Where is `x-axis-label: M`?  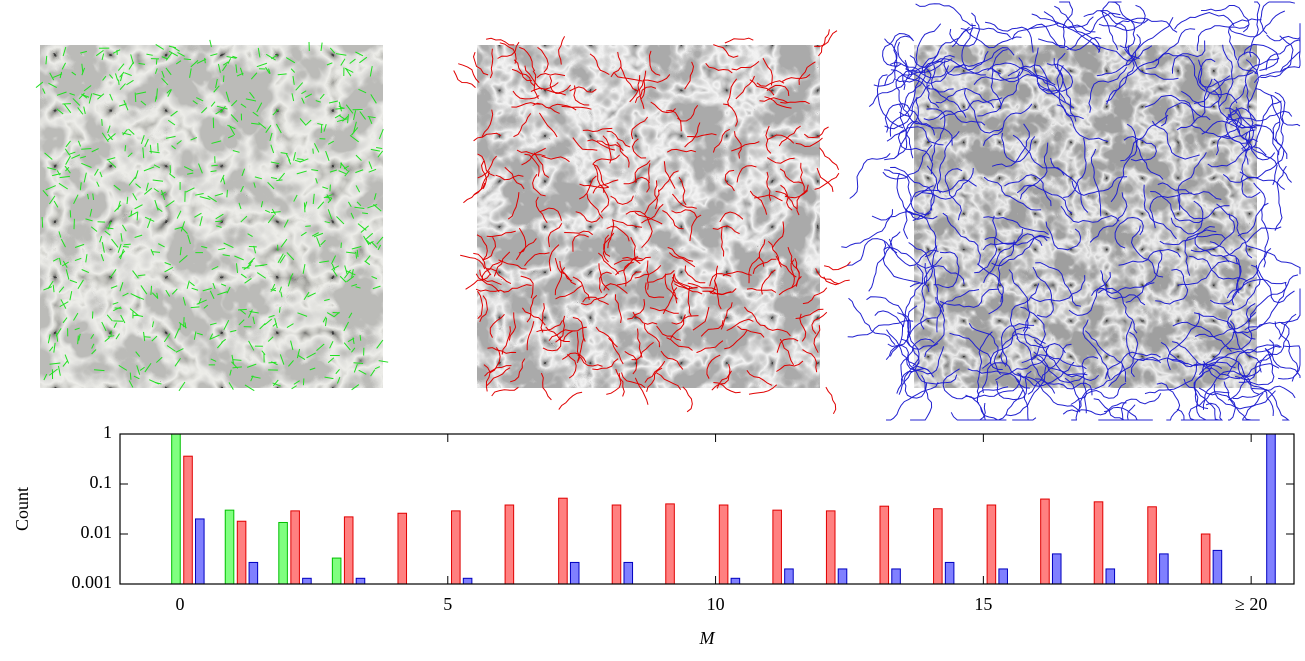
x-axis-label: M is located at coordinates (707, 638).